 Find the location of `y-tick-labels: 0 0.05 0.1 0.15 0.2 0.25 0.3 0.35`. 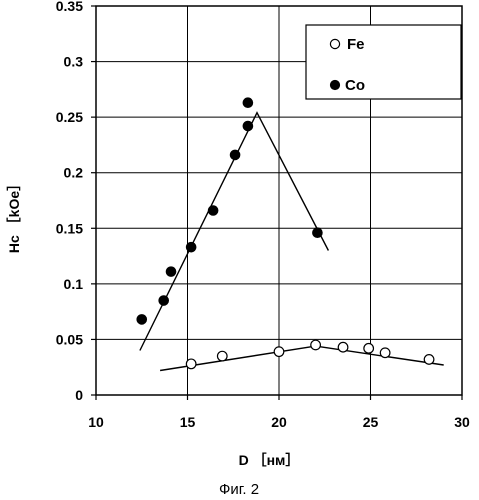

y-tick-labels: 0 0.05 0.1 0.15 0.2 0.25 0.3 0.35 is located at coordinates (69, 201).